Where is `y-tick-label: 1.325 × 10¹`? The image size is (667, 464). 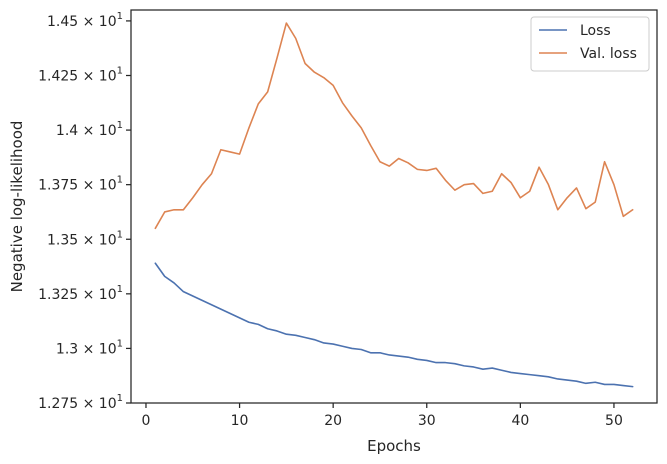
y-tick-label: 1.325 × 10¹ is located at coordinates (80, 293).